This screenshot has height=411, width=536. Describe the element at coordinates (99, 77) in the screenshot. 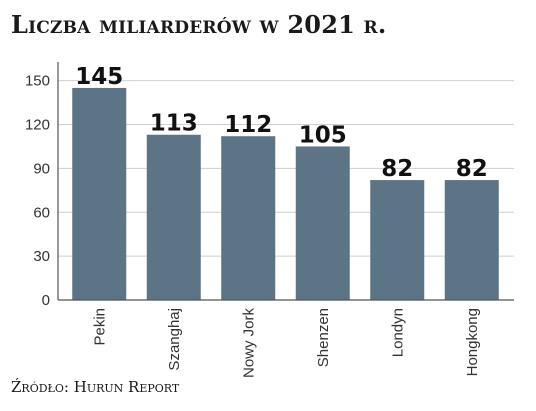

I see `data-label: 145` at that location.